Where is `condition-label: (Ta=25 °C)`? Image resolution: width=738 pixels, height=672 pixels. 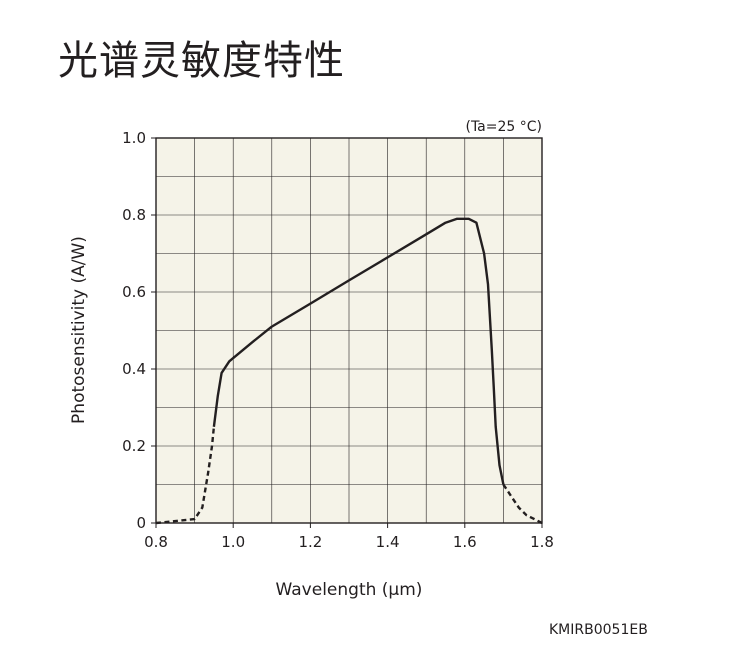 condition-label: (Ta=25 °C) is located at coordinates (503, 127).